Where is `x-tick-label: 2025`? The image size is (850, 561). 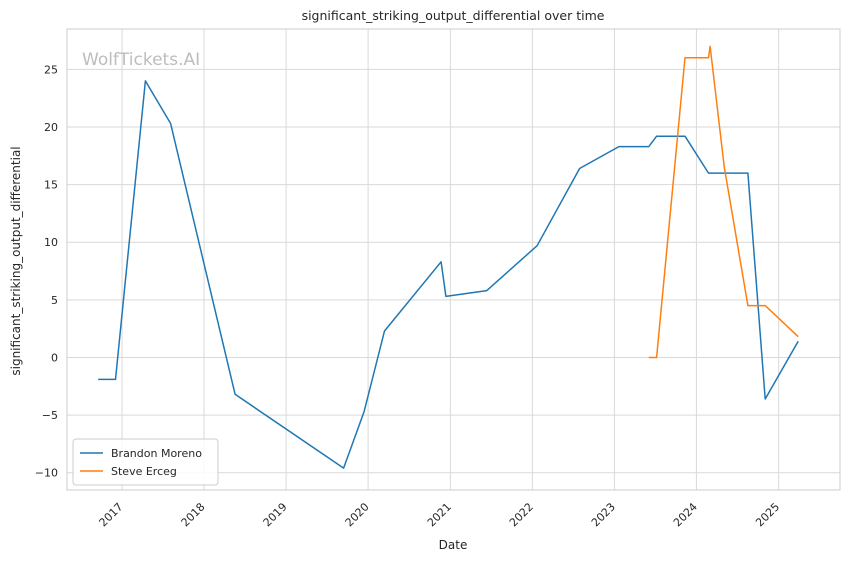
x-tick-label: 2025 is located at coordinates (767, 514).